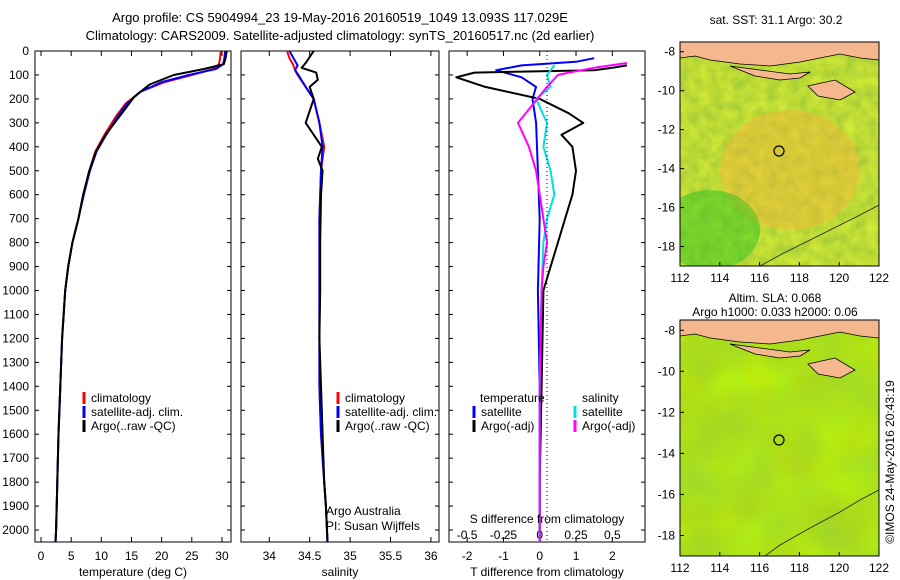 The image size is (900, 580). I want to click on map-y-tick-label: -10, so click(667, 91).